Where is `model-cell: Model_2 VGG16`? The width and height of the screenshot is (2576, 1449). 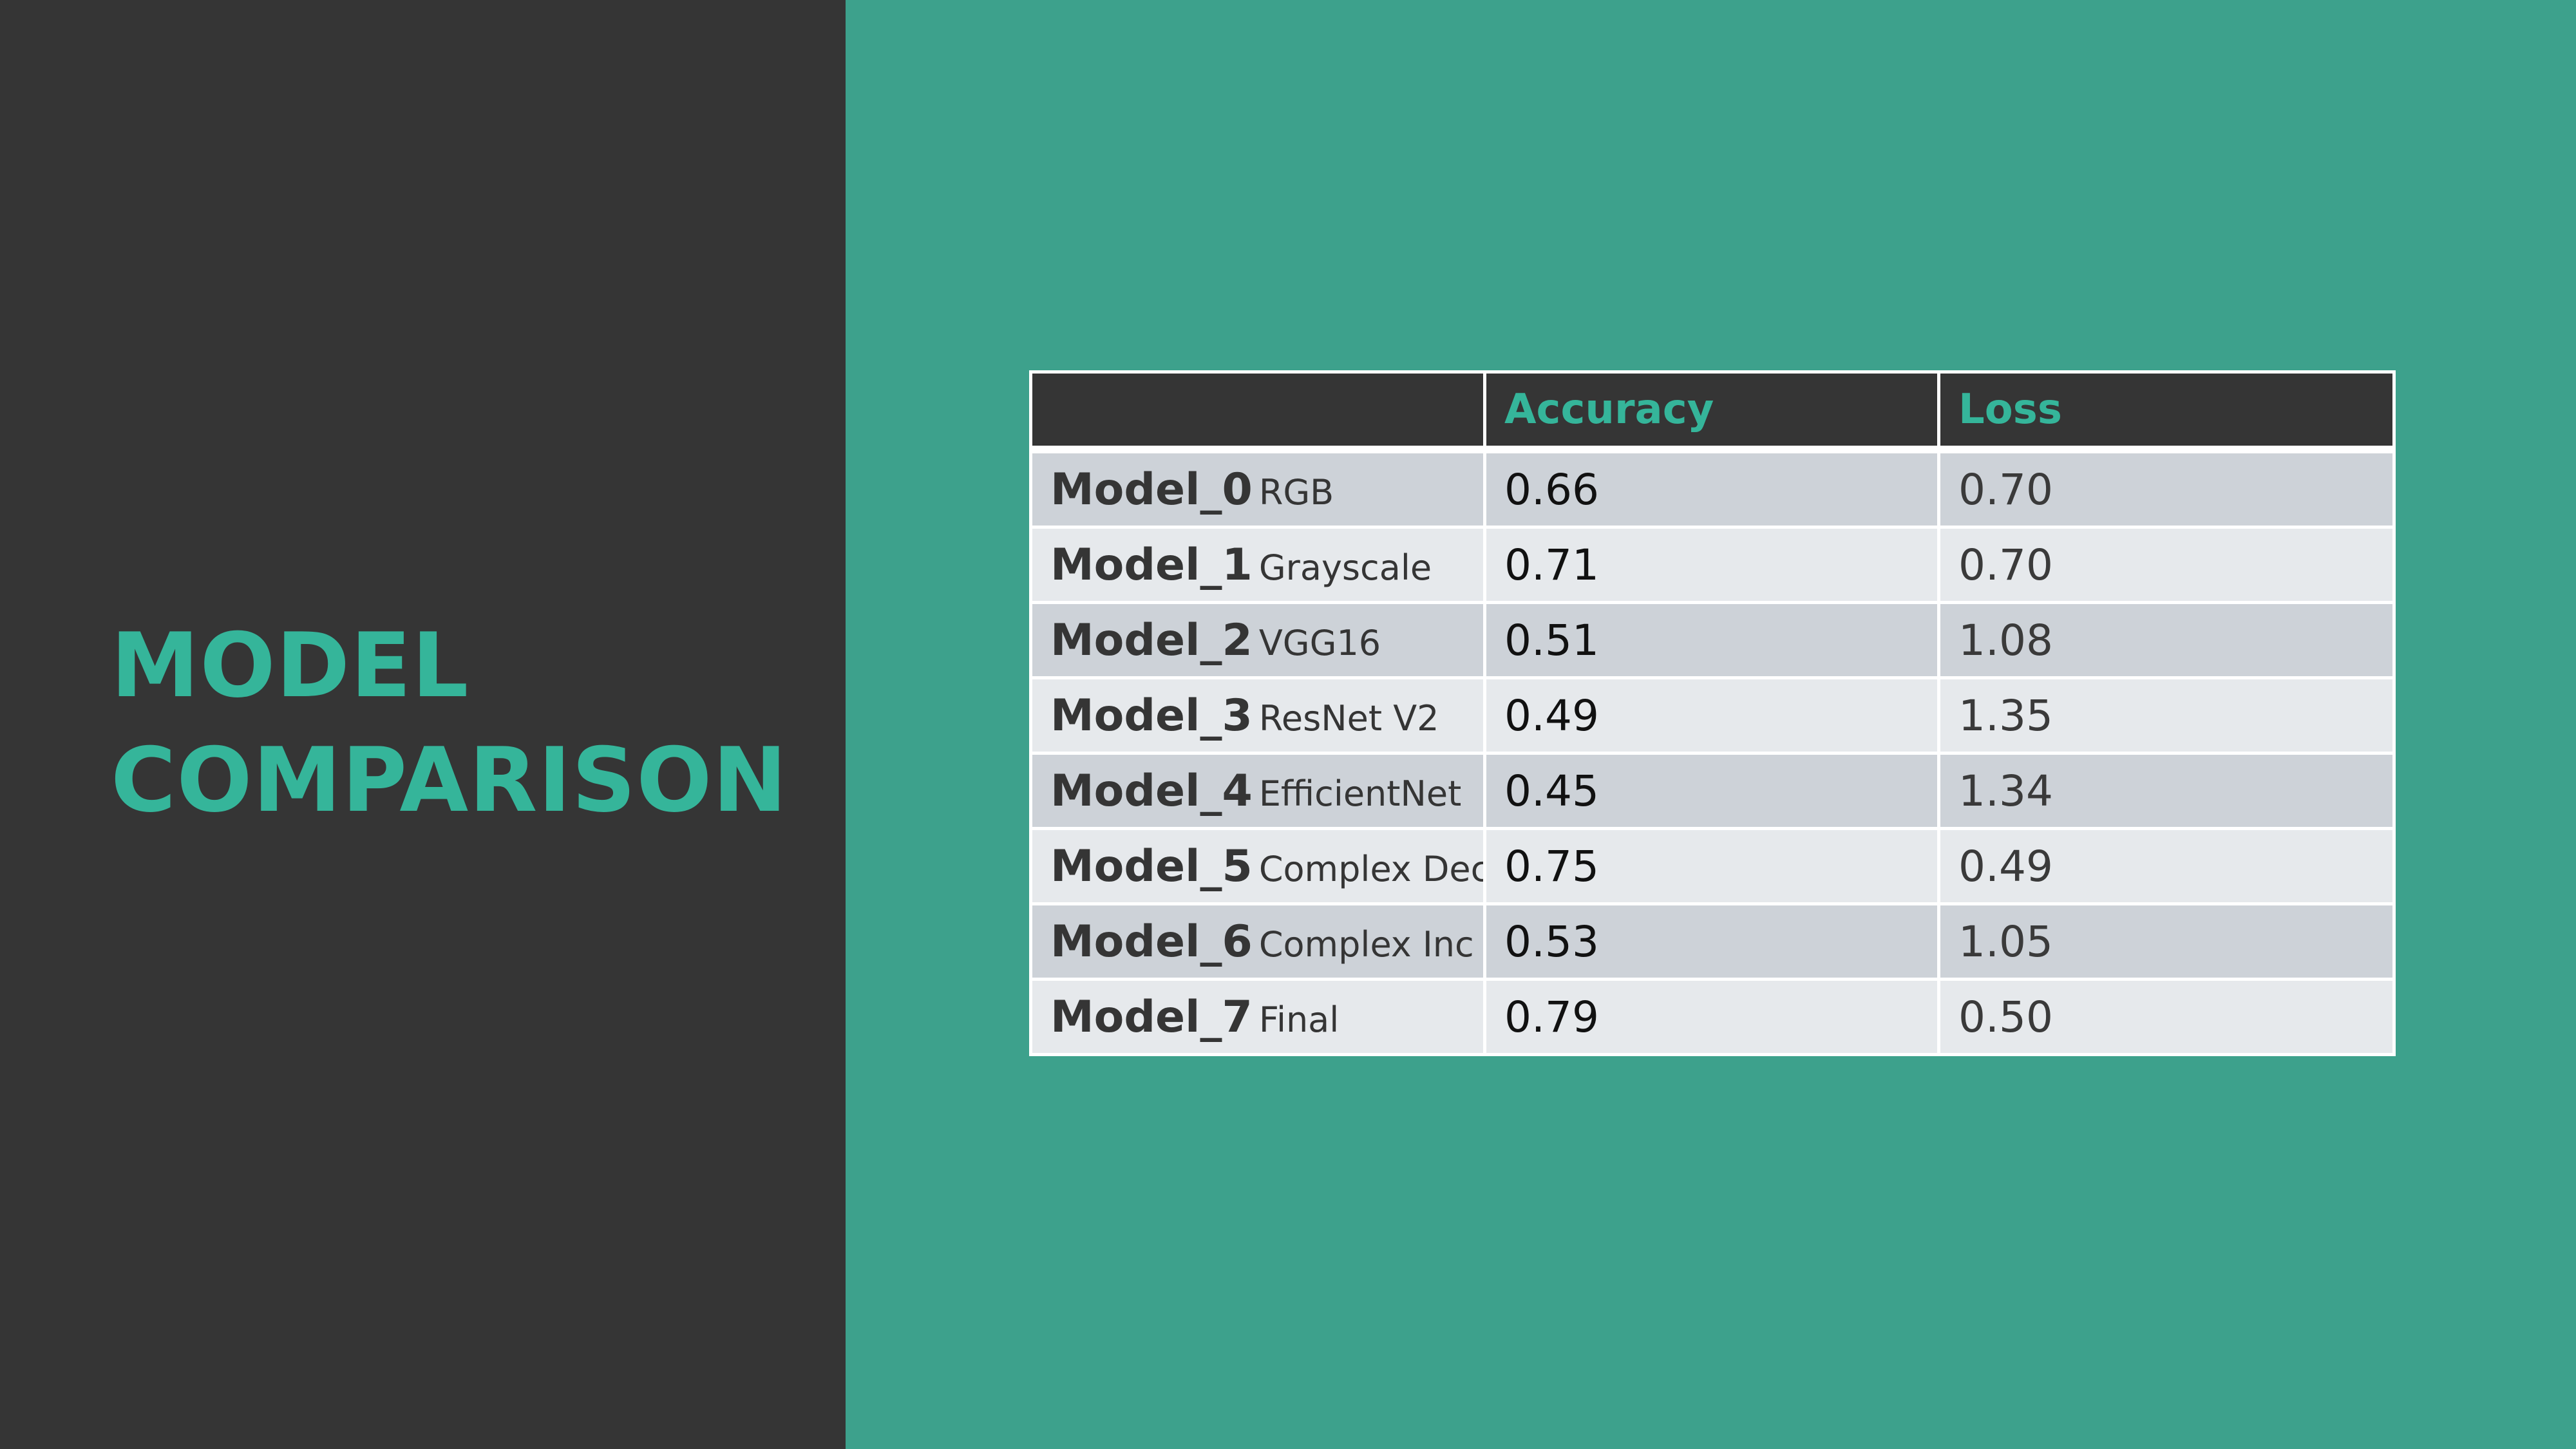
model-cell: Model_2 VGG16 is located at coordinates (1257, 640).